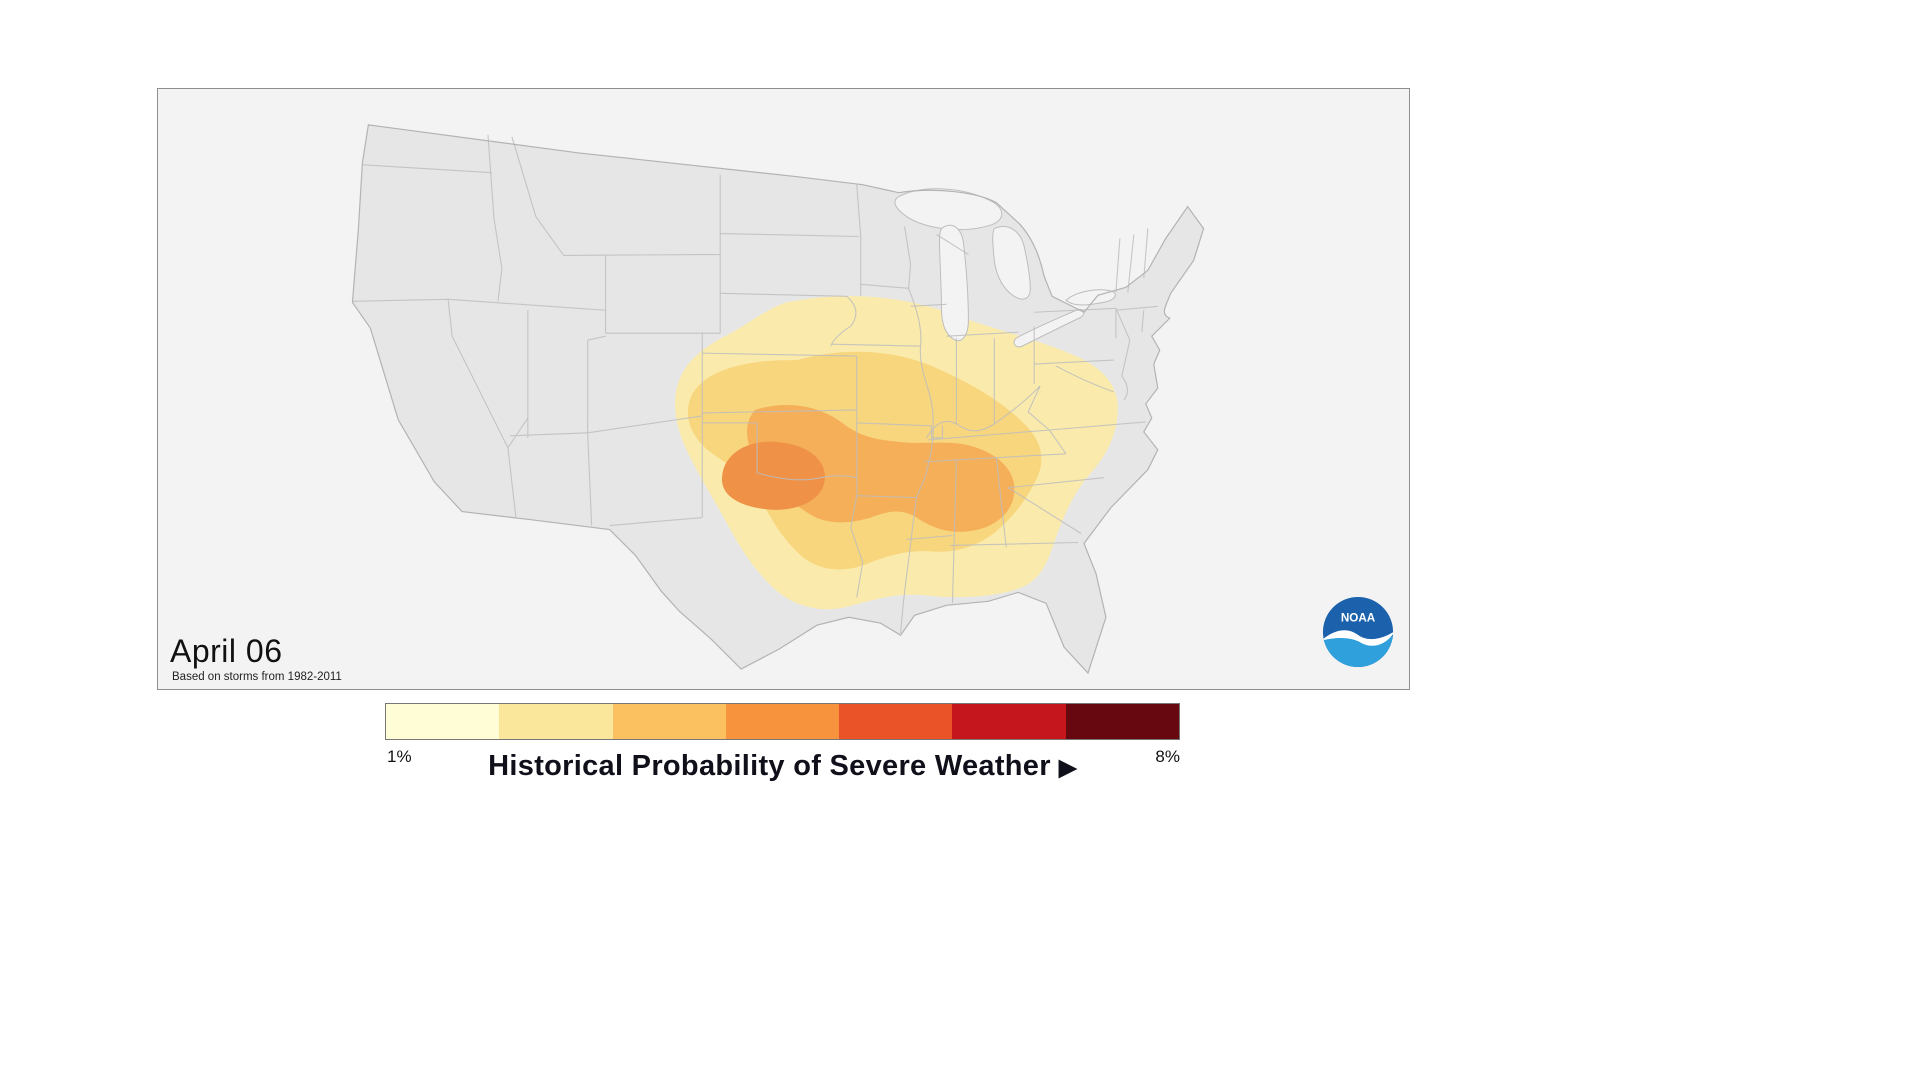 The image size is (1920, 1080). What do you see at coordinates (953, 283) in the screenshot?
I see `lake-michigan` at bounding box center [953, 283].